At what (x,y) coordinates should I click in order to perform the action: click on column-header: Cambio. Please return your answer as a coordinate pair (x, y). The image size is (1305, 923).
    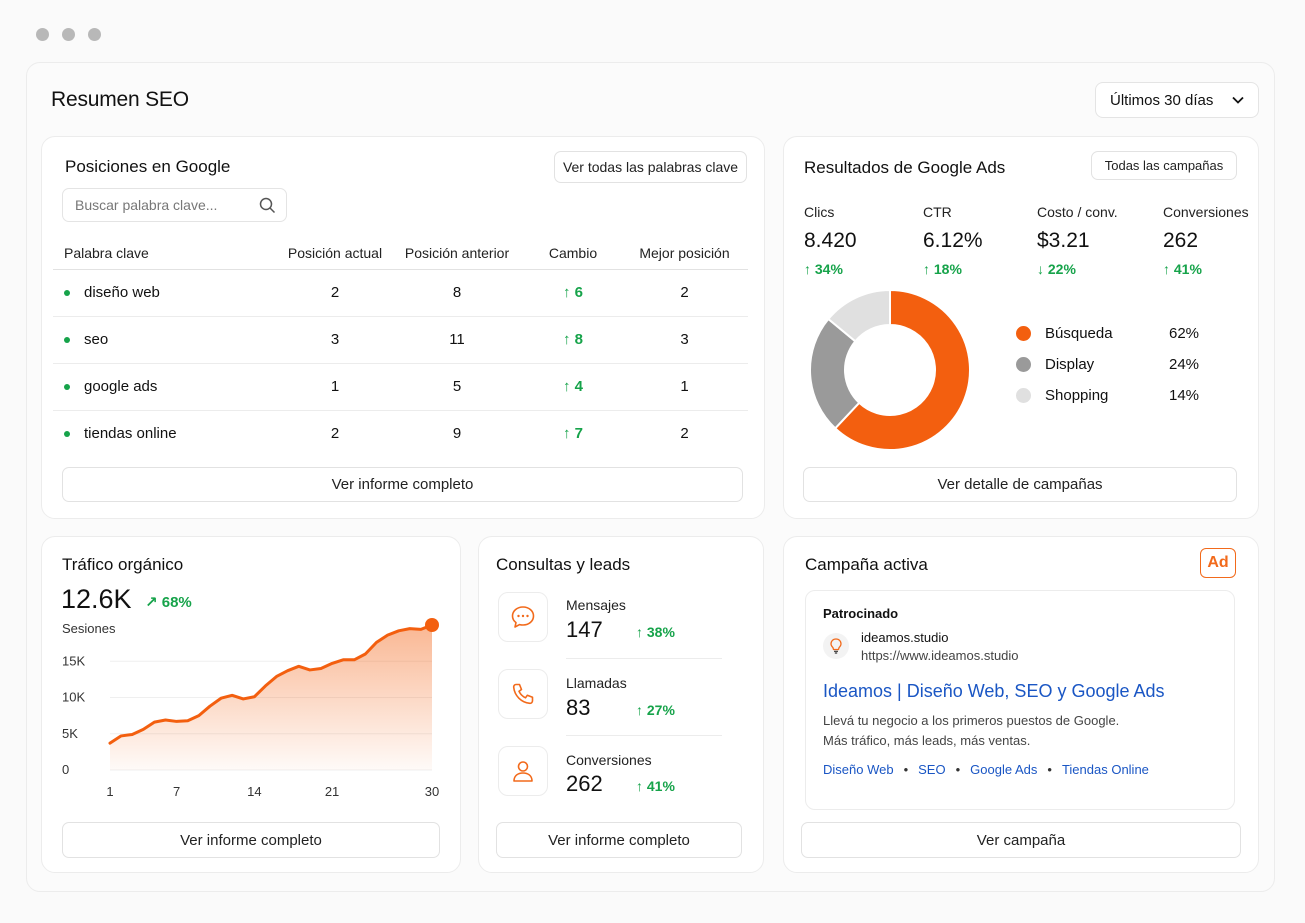
    Looking at the image, I should click on (573, 254).